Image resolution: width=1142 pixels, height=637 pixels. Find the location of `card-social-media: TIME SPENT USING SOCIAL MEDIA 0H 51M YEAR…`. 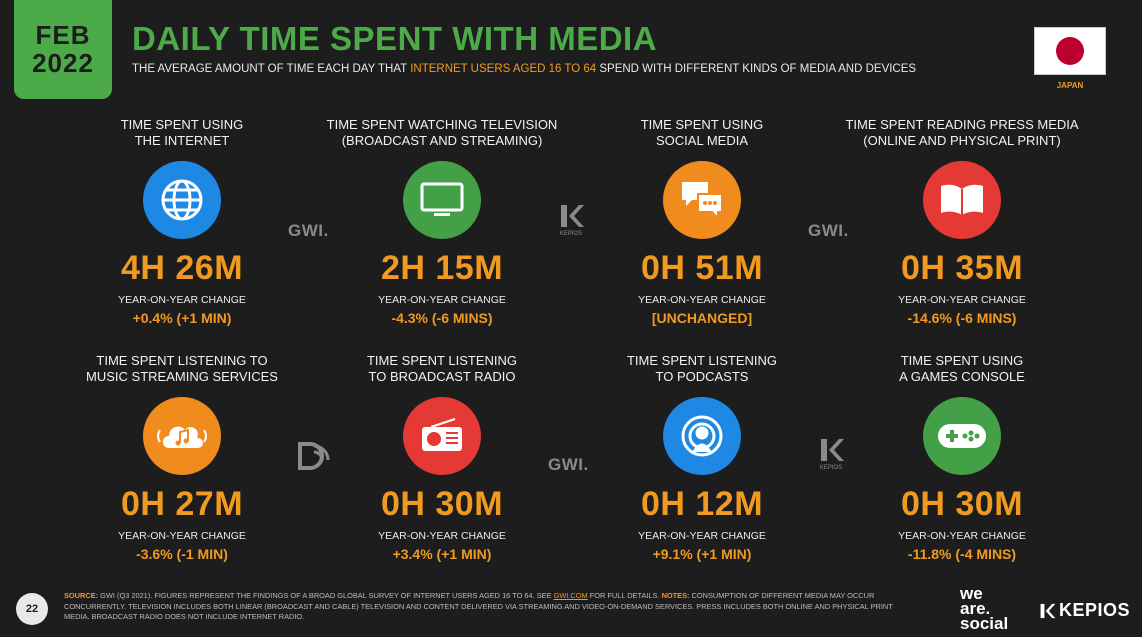

card-social-media: TIME SPENT USING SOCIAL MEDIA 0H 51M YEAR… is located at coordinates (702, 221).